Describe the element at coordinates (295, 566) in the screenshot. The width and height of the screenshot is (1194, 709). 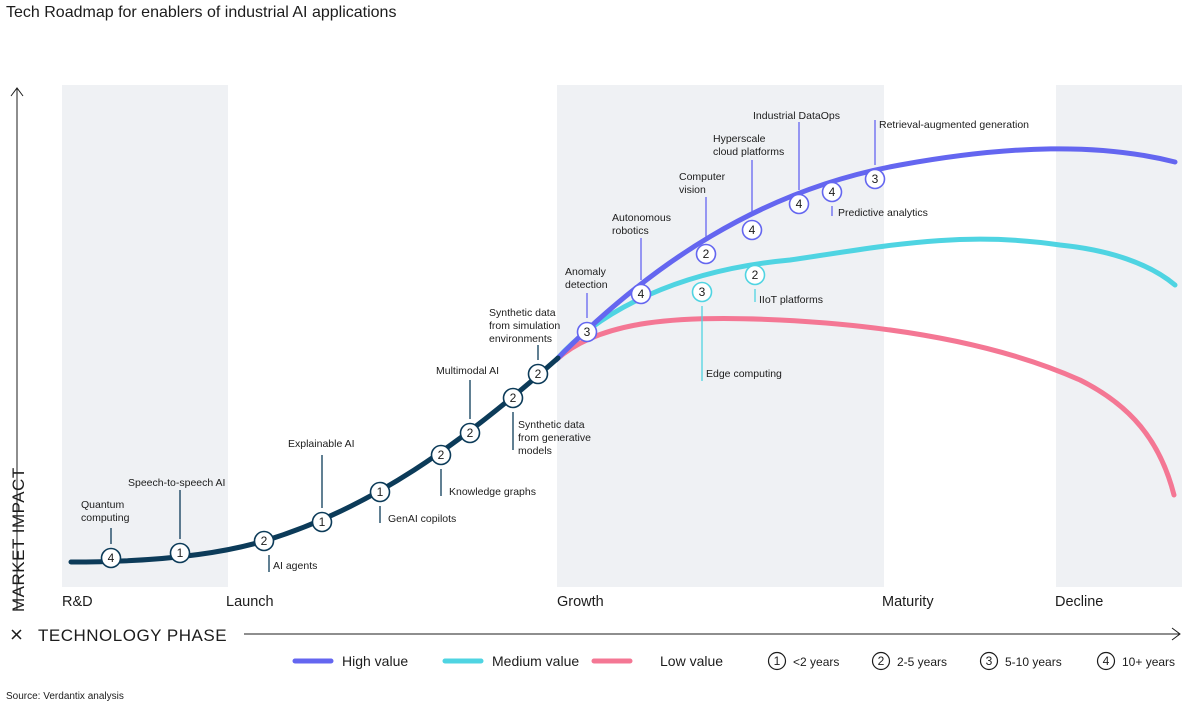
I see `tech-label: AI agents` at that location.